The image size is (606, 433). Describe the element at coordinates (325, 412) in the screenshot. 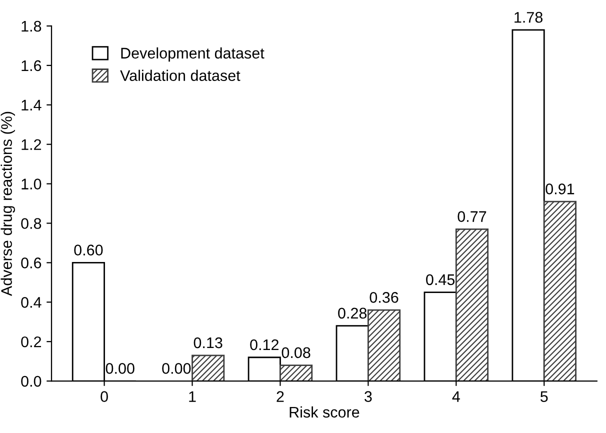

I see `x-axis-title: Risk score` at that location.